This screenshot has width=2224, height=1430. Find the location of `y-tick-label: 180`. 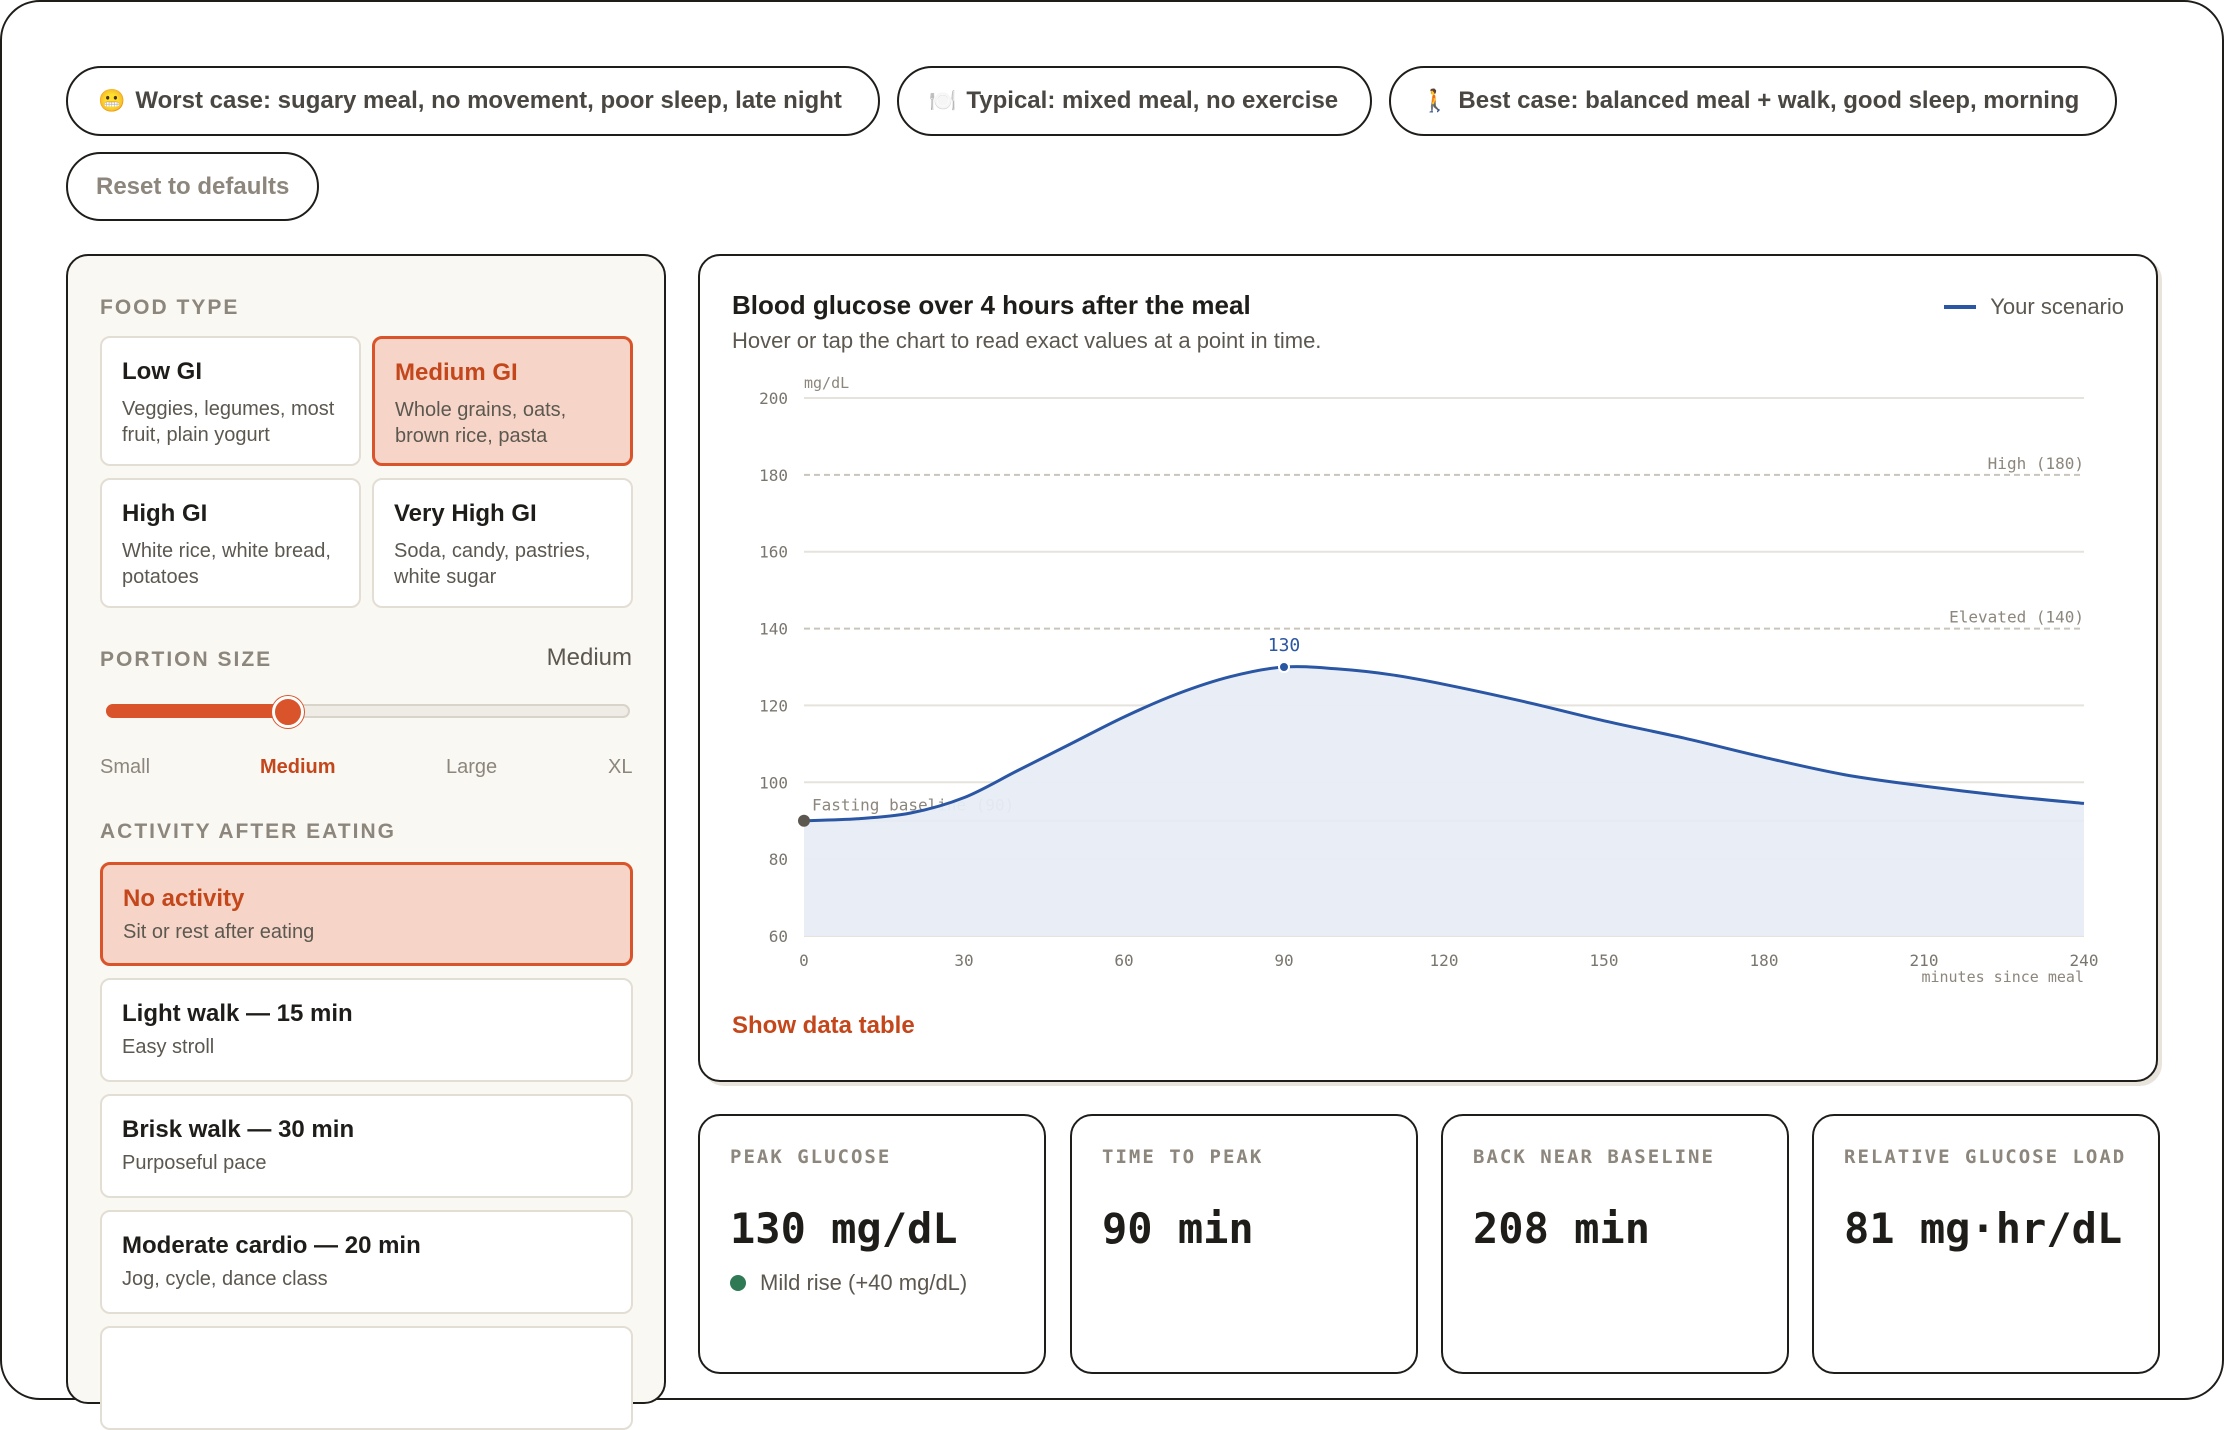

y-tick-label: 180 is located at coordinates (773, 475).